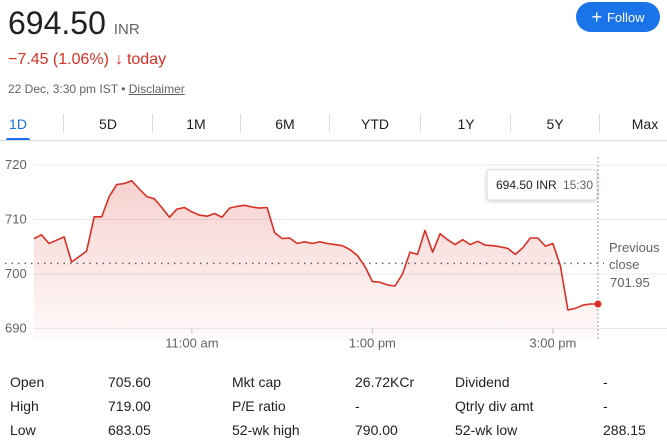  I want to click on stat-label: Low, so click(23, 430).